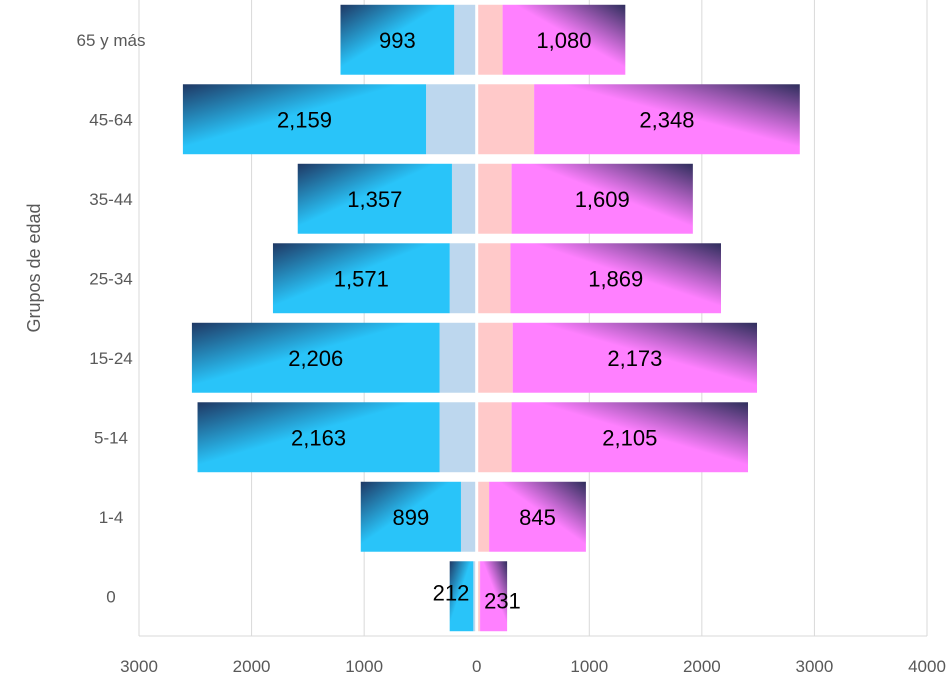  I want to click on y-tick-label: 45-64, so click(110, 119).